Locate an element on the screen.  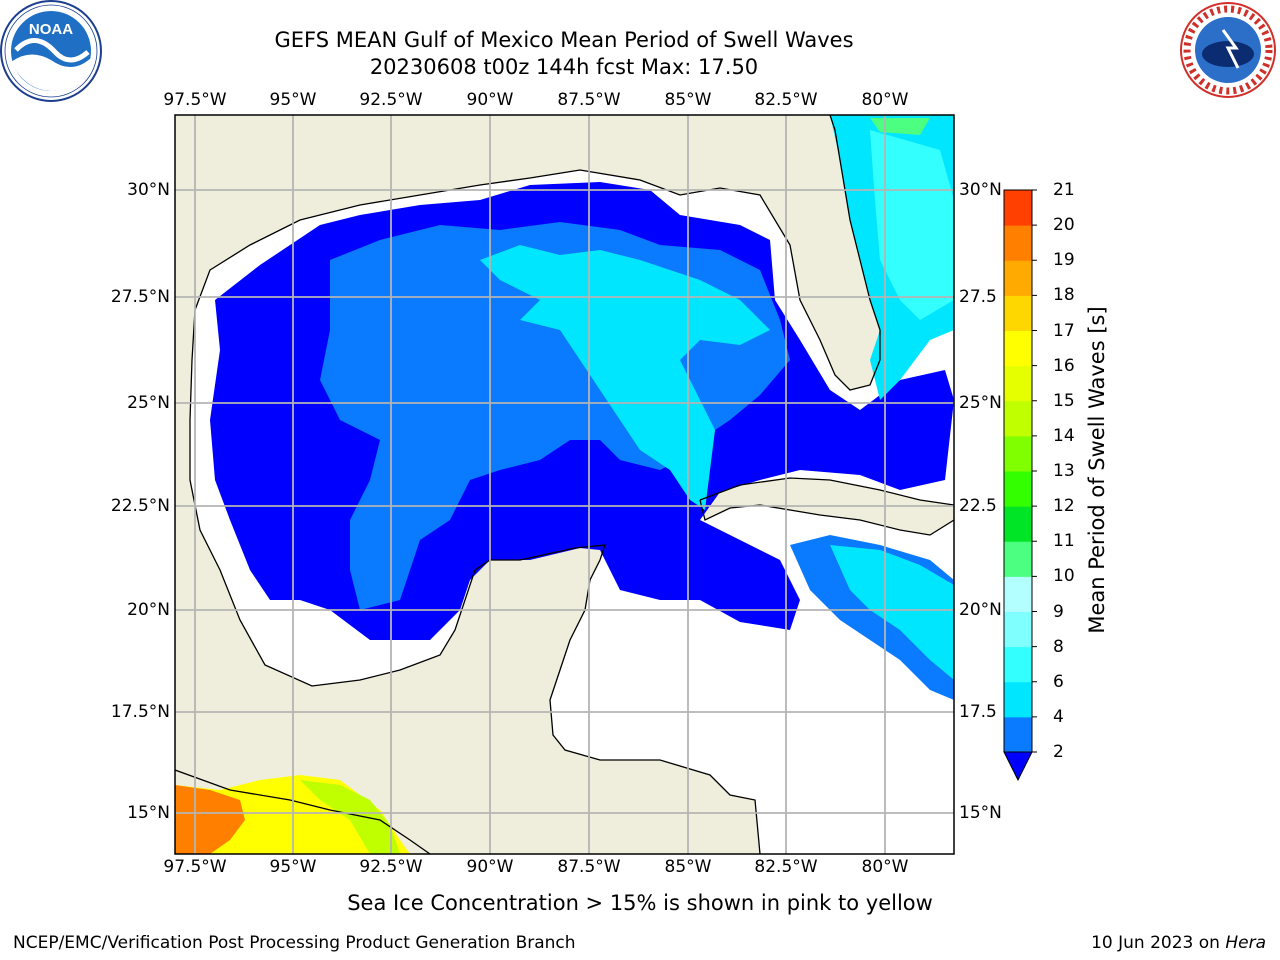
nws-logo is located at coordinates (1228, 50).